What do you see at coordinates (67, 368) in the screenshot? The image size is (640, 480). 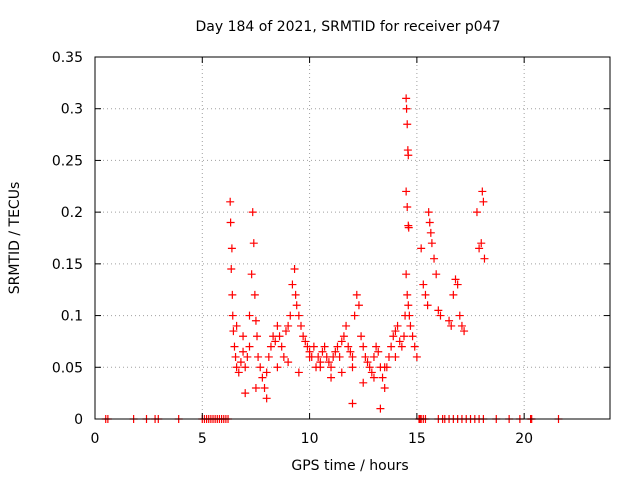 I see `y-tick-label: 0.05` at bounding box center [67, 368].